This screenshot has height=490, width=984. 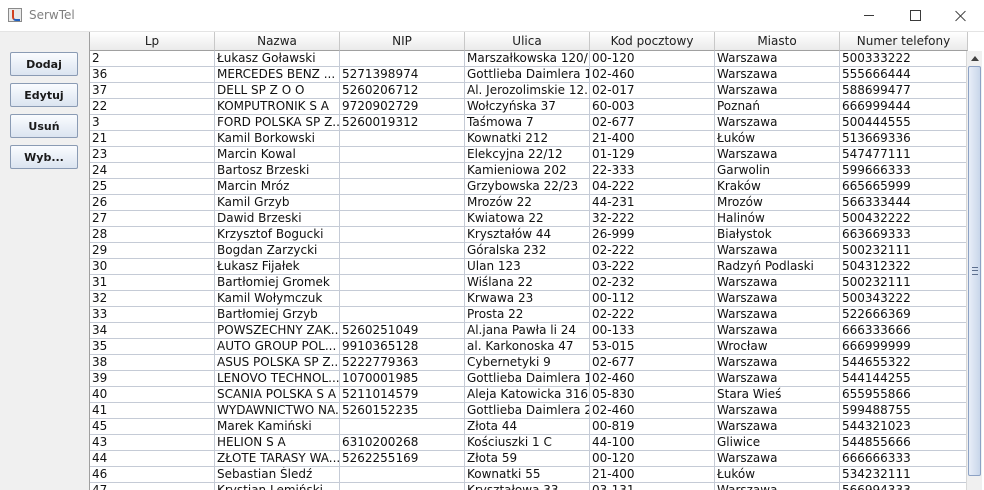 What do you see at coordinates (869, 15) in the screenshot?
I see `minimize-button` at bounding box center [869, 15].